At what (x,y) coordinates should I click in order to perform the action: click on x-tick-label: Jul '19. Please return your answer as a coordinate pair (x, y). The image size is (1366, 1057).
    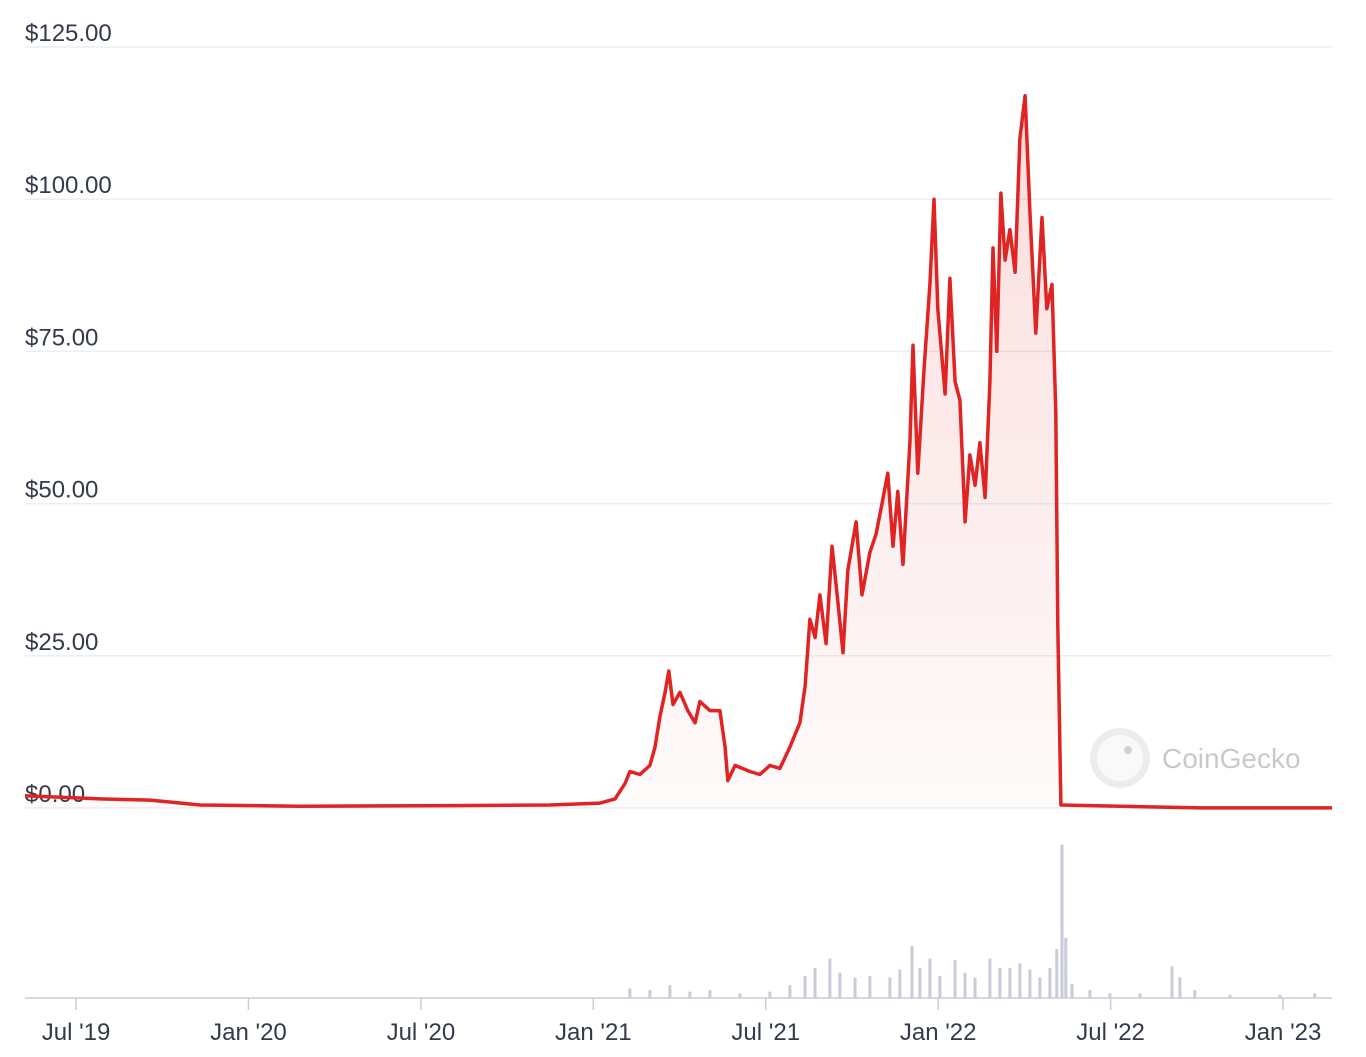
    Looking at the image, I should click on (76, 1032).